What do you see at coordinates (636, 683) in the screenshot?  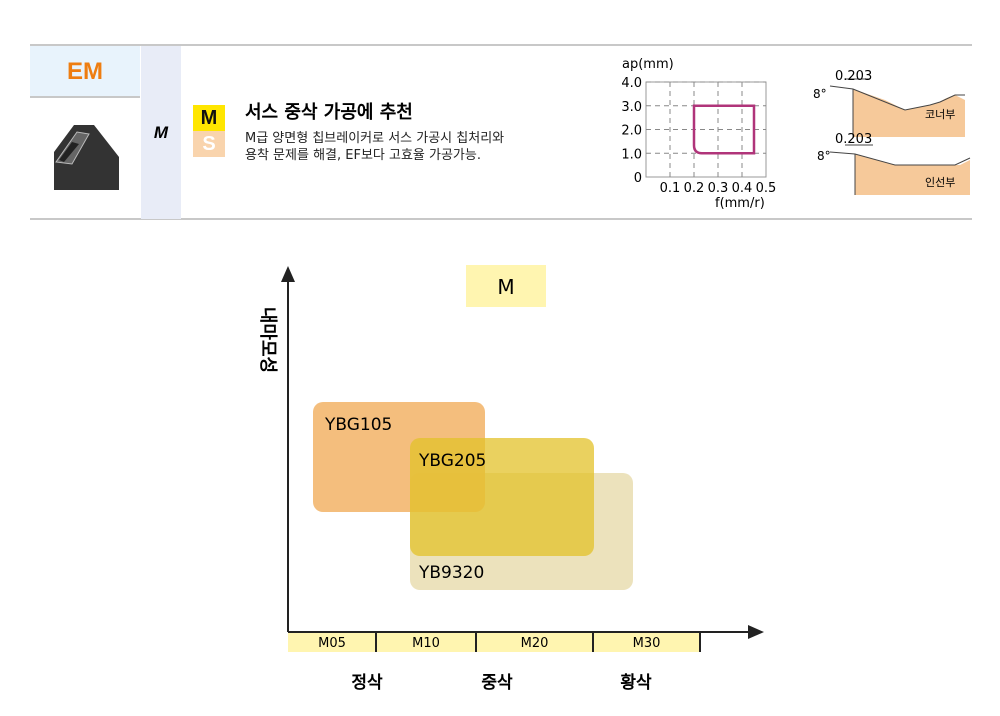 I see `group-label: 황삭` at bounding box center [636, 683].